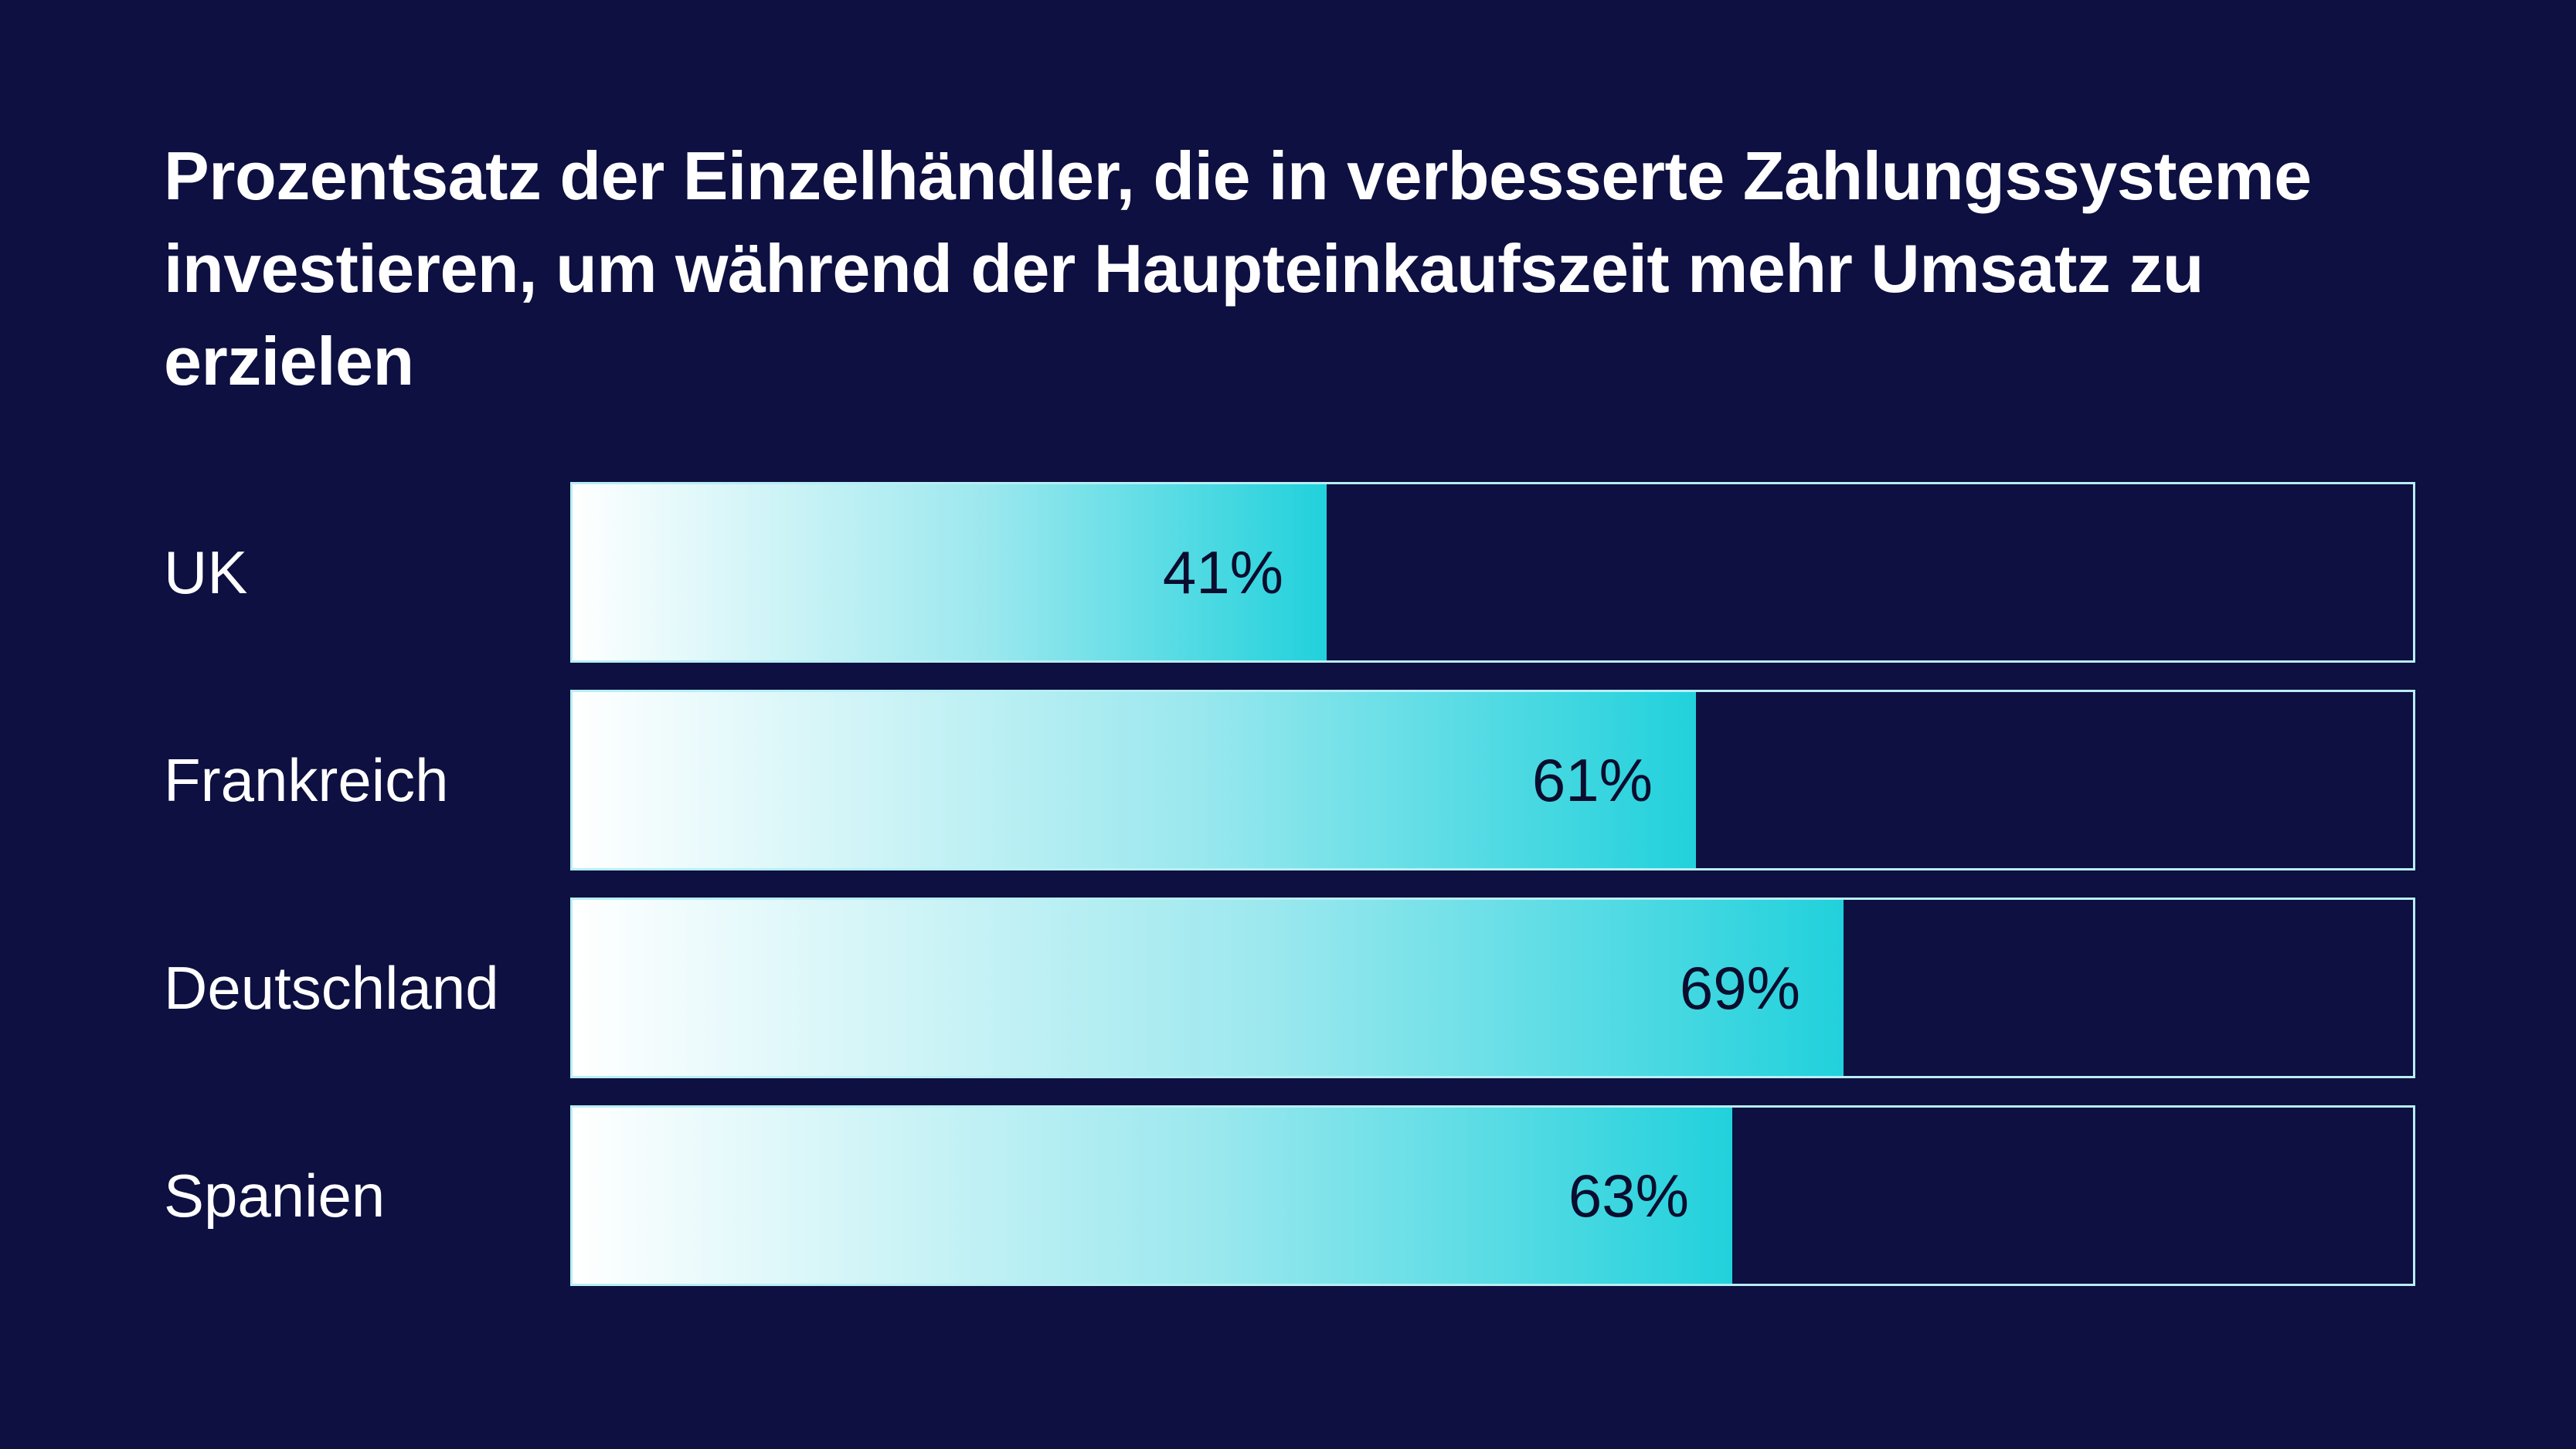 The width and height of the screenshot is (2576, 1449). What do you see at coordinates (275, 1196) in the screenshot?
I see `category-label: Spanien` at bounding box center [275, 1196].